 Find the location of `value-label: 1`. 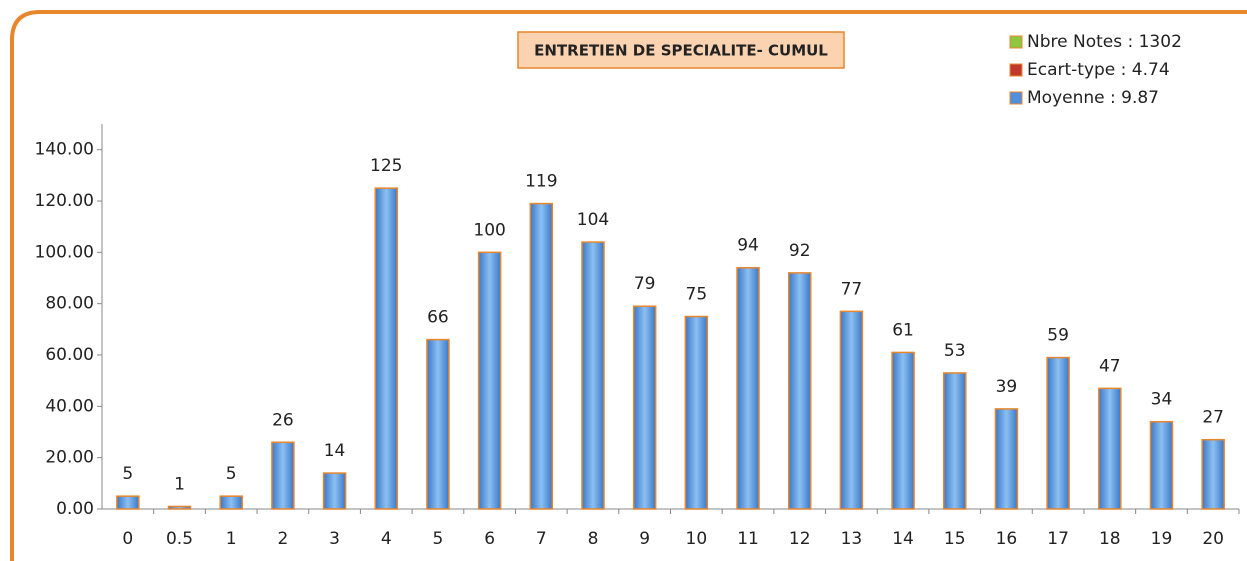

value-label: 1 is located at coordinates (179, 484).